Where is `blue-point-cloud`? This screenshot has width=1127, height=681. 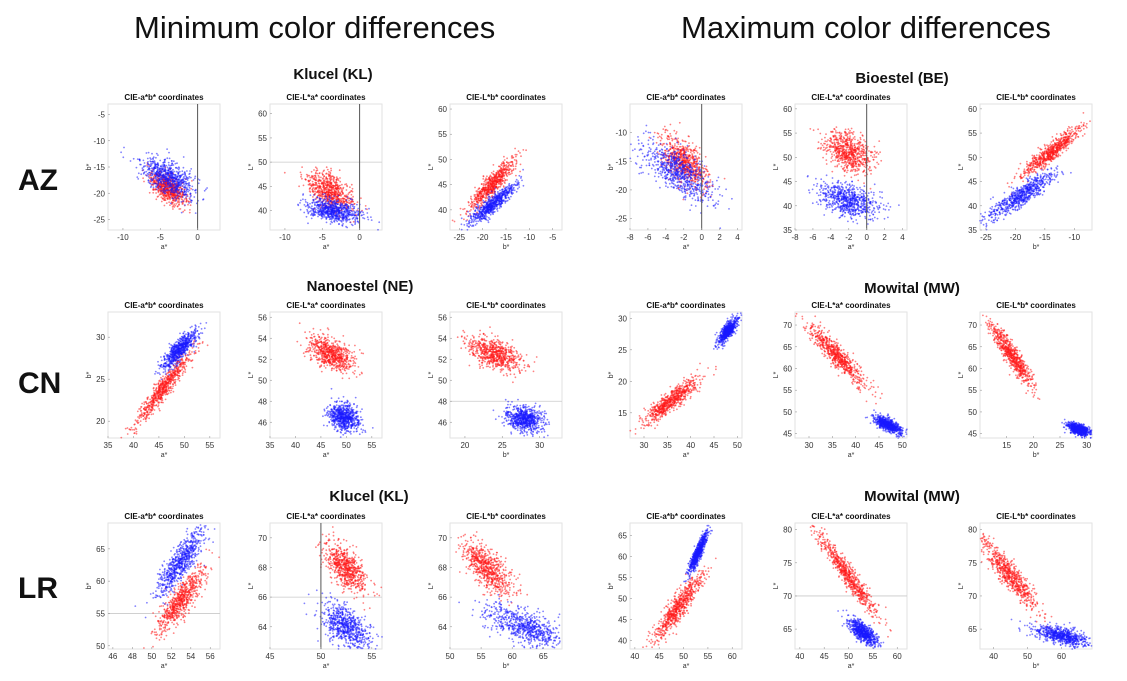 blue-point-cloud is located at coordinates (492, 199).